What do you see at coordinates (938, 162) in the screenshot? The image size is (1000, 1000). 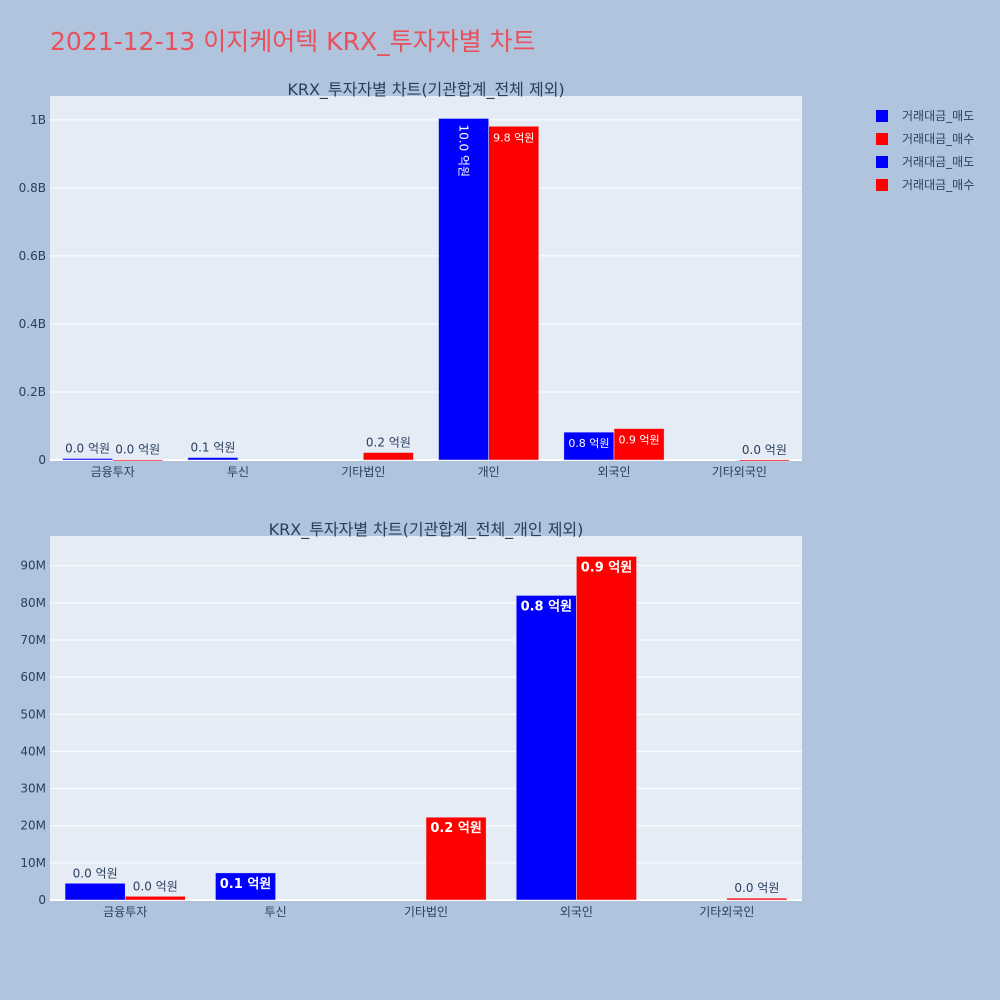 I see `legend-label-sell-2: 거래대금_매도` at bounding box center [938, 162].